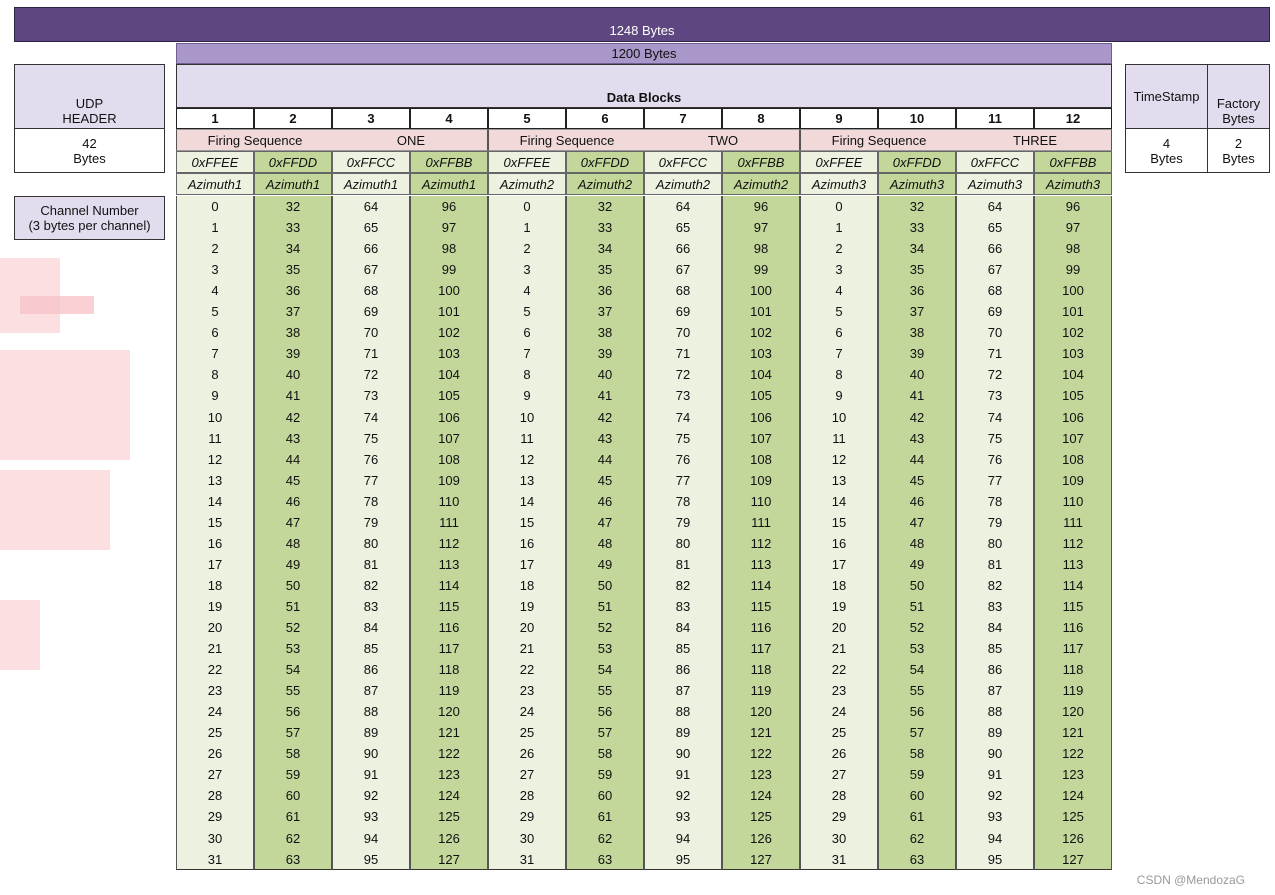 The height and width of the screenshot is (895, 1275). What do you see at coordinates (683, 522) in the screenshot?
I see `channel-value: 79` at bounding box center [683, 522].